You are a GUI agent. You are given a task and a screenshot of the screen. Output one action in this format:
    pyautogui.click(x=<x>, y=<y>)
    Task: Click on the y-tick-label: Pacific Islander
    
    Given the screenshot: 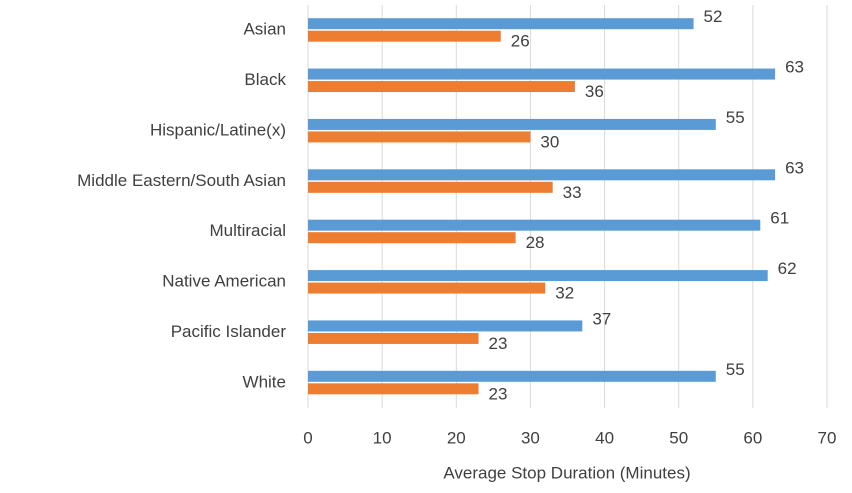 What is the action you would take?
    pyautogui.click(x=229, y=331)
    